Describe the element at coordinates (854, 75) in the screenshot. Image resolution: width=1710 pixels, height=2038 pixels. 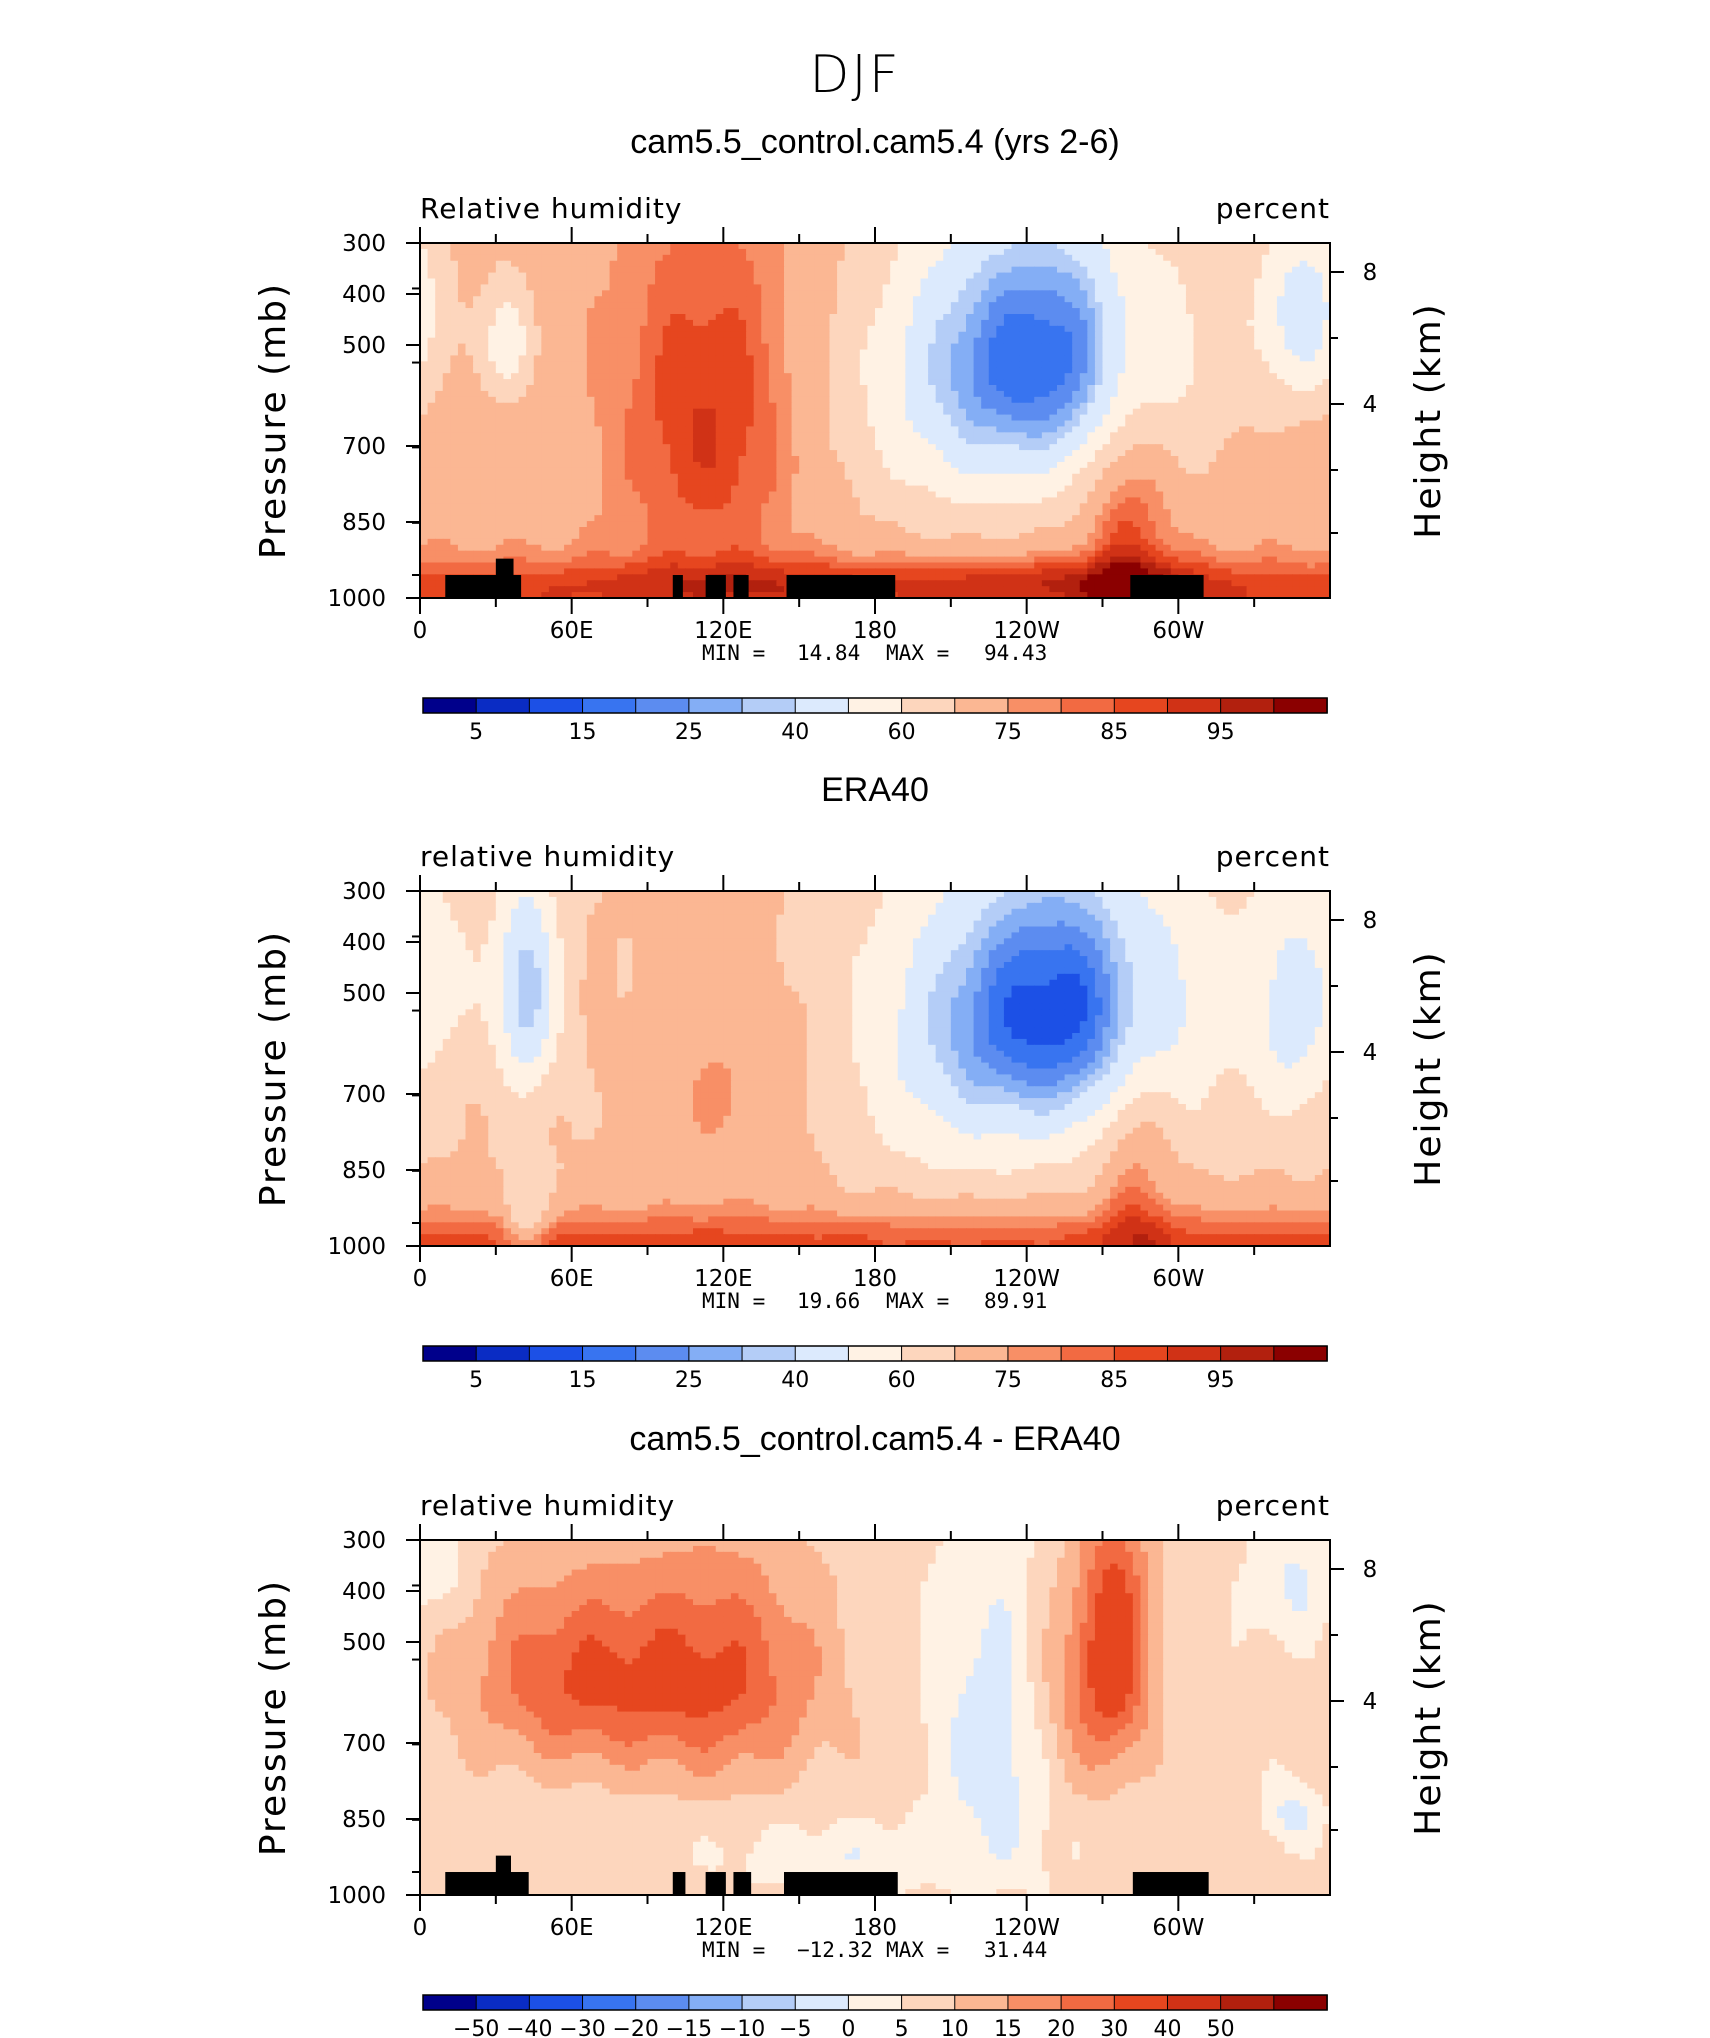
I see `figure-title: DJF` at that location.